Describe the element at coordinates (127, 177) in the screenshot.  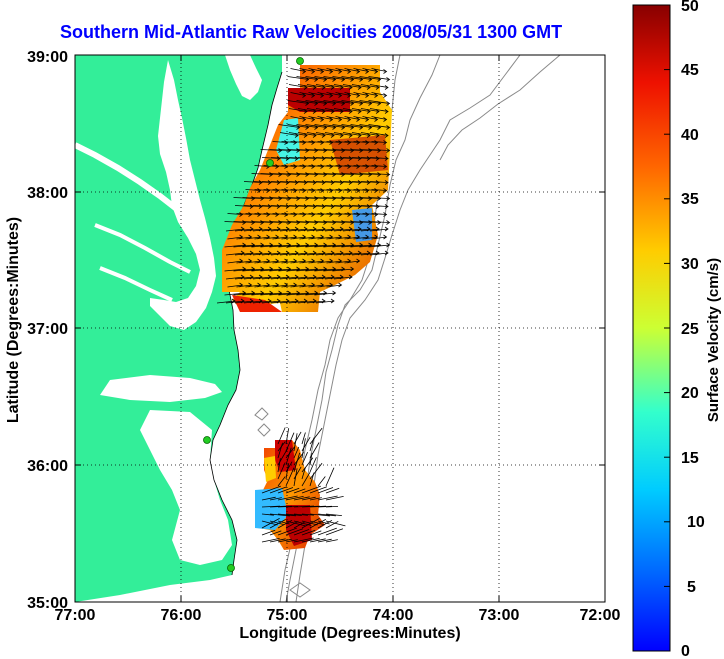
I see `potomac-river` at that location.